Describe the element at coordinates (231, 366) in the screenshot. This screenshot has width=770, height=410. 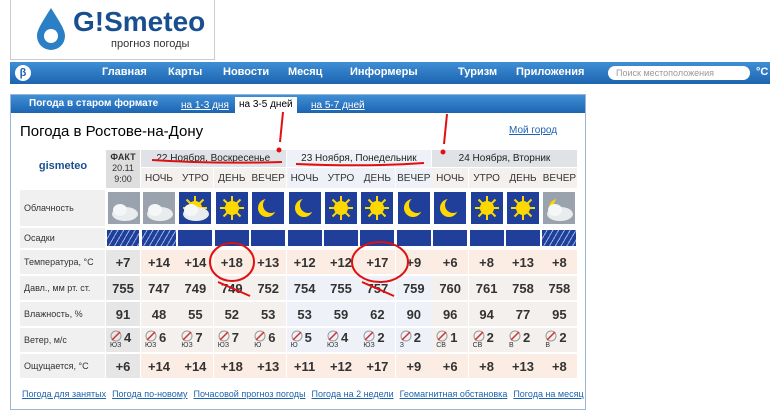
I see `value: +18` at that location.